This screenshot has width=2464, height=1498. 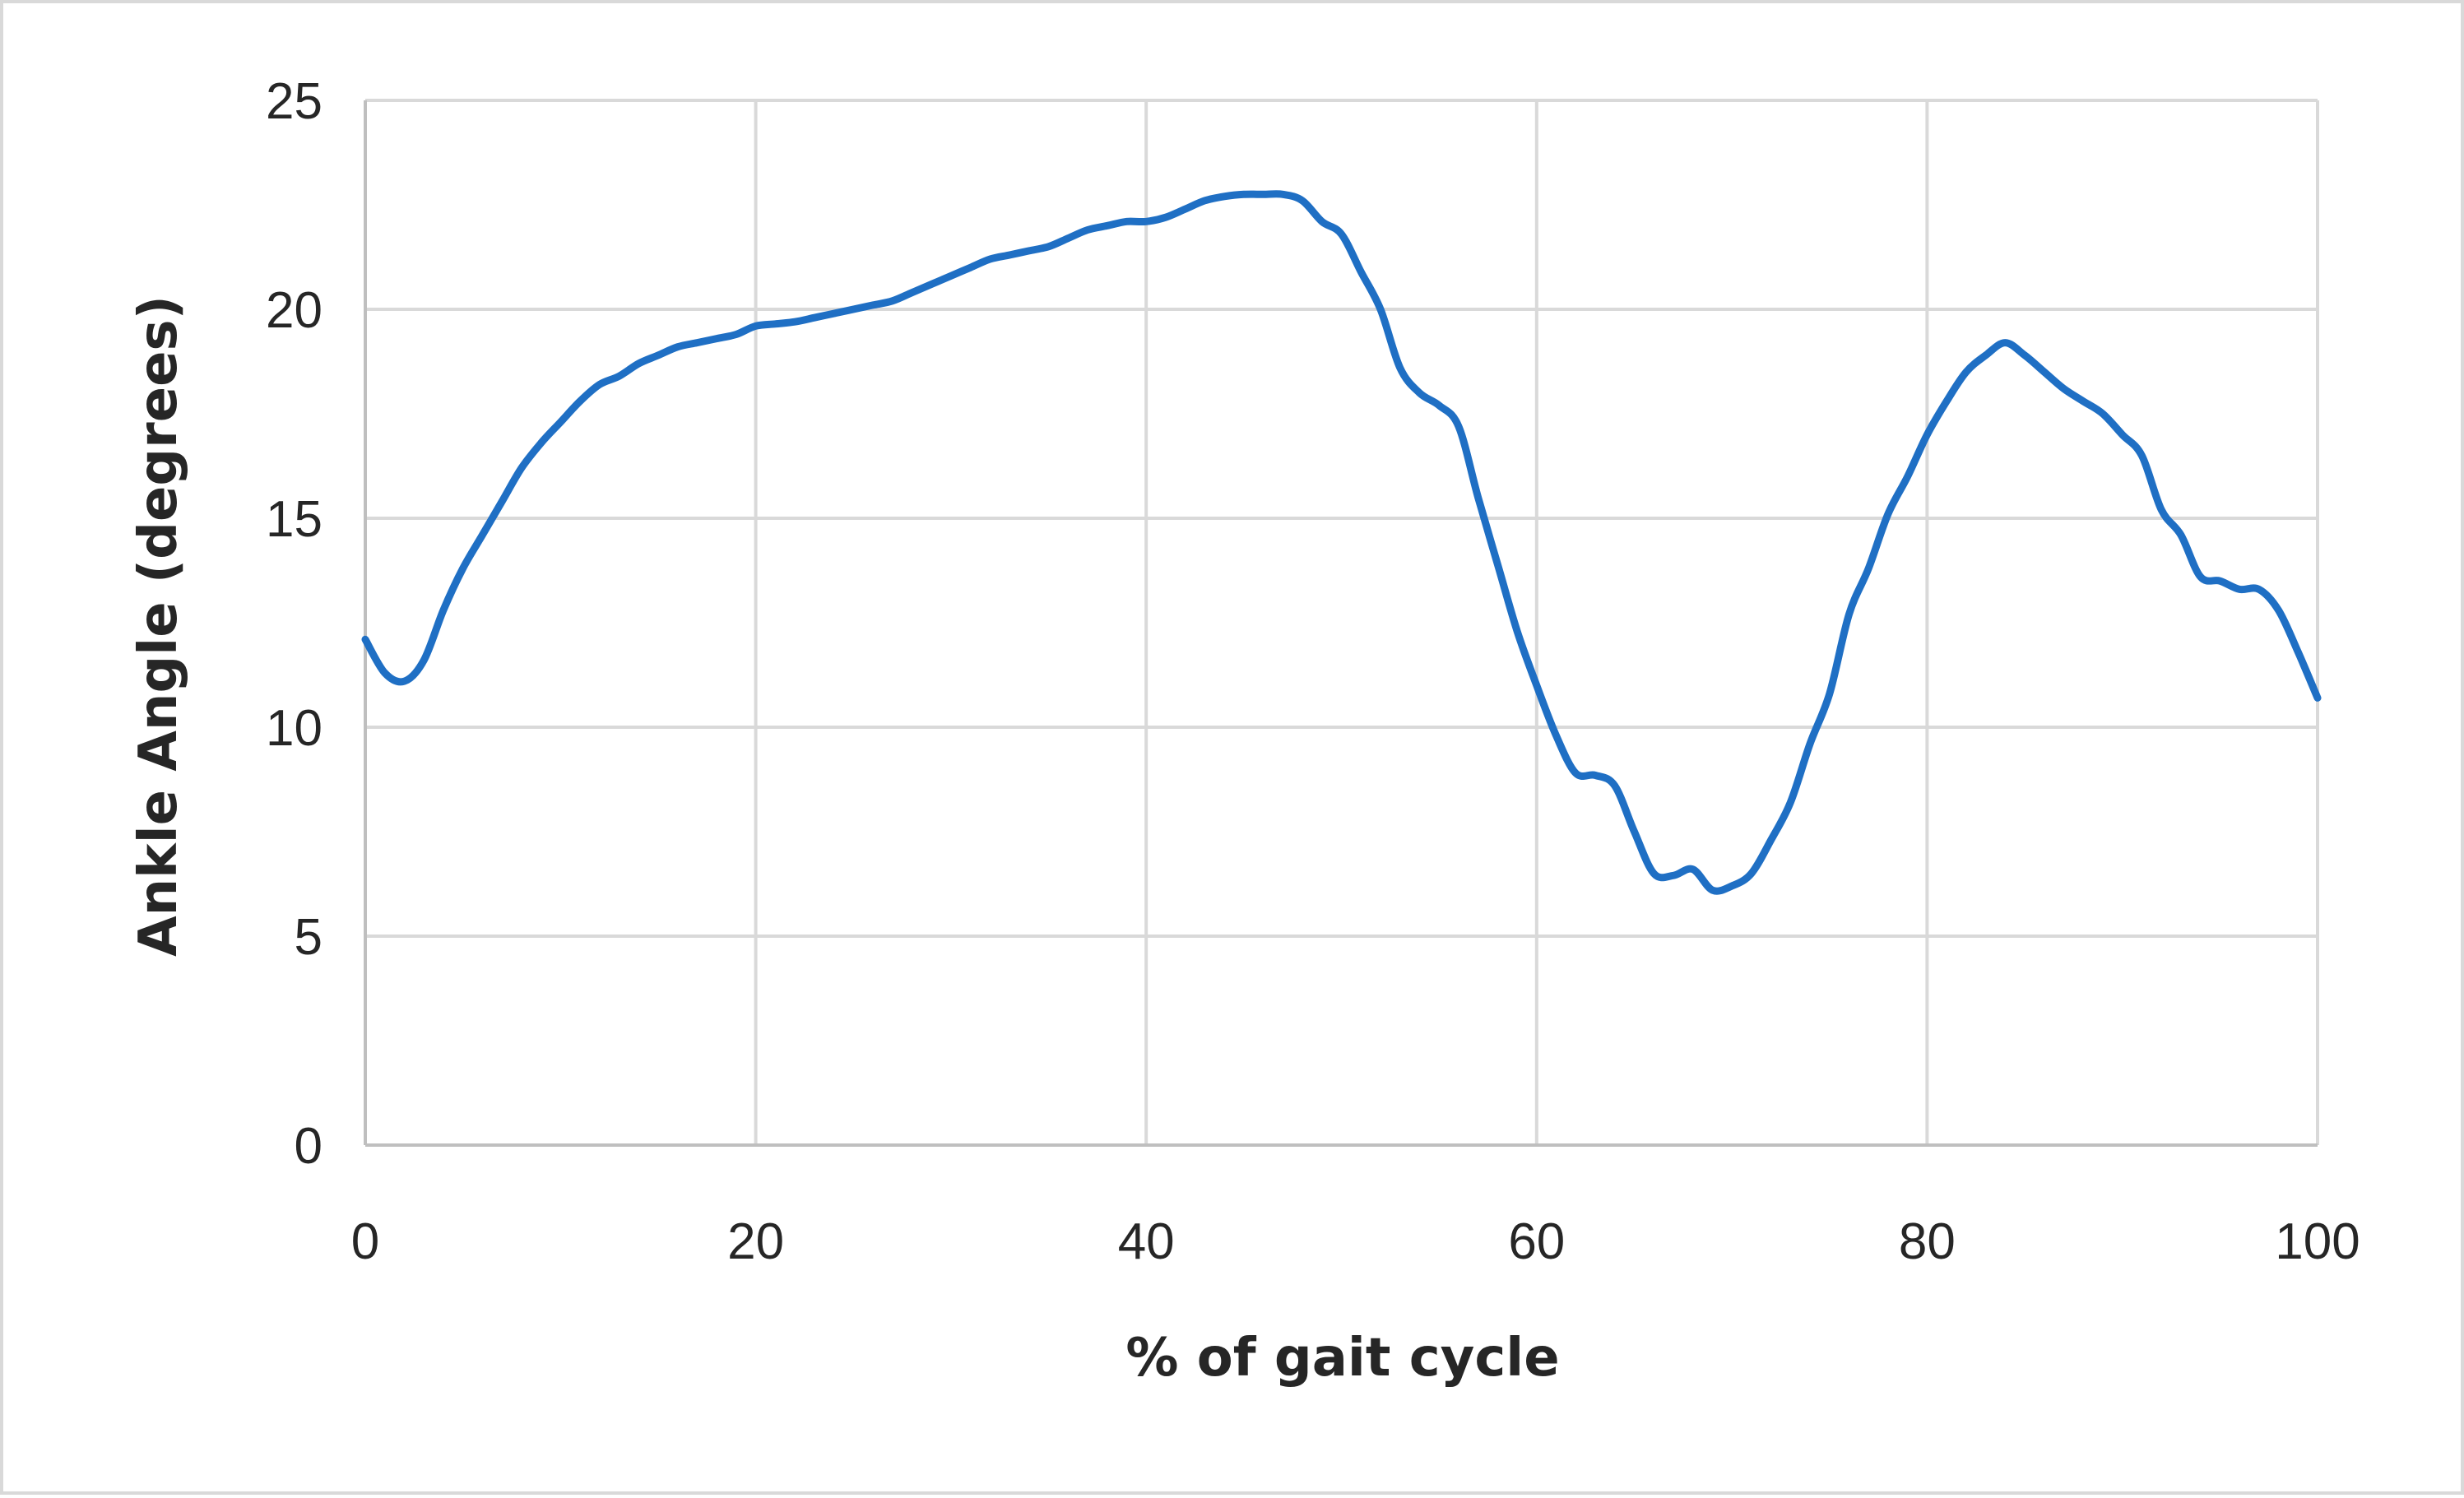 I want to click on x-tick-label-80: 80, so click(x=1927, y=1241).